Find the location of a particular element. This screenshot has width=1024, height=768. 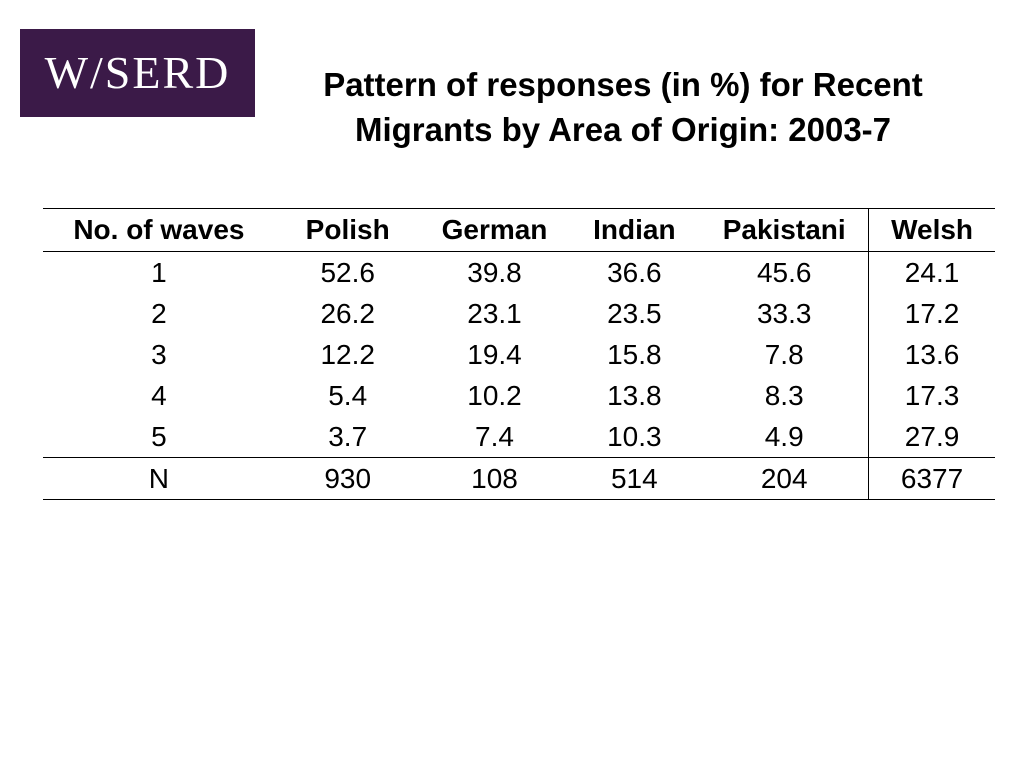

table-cell: 23.1 is located at coordinates (494, 313).